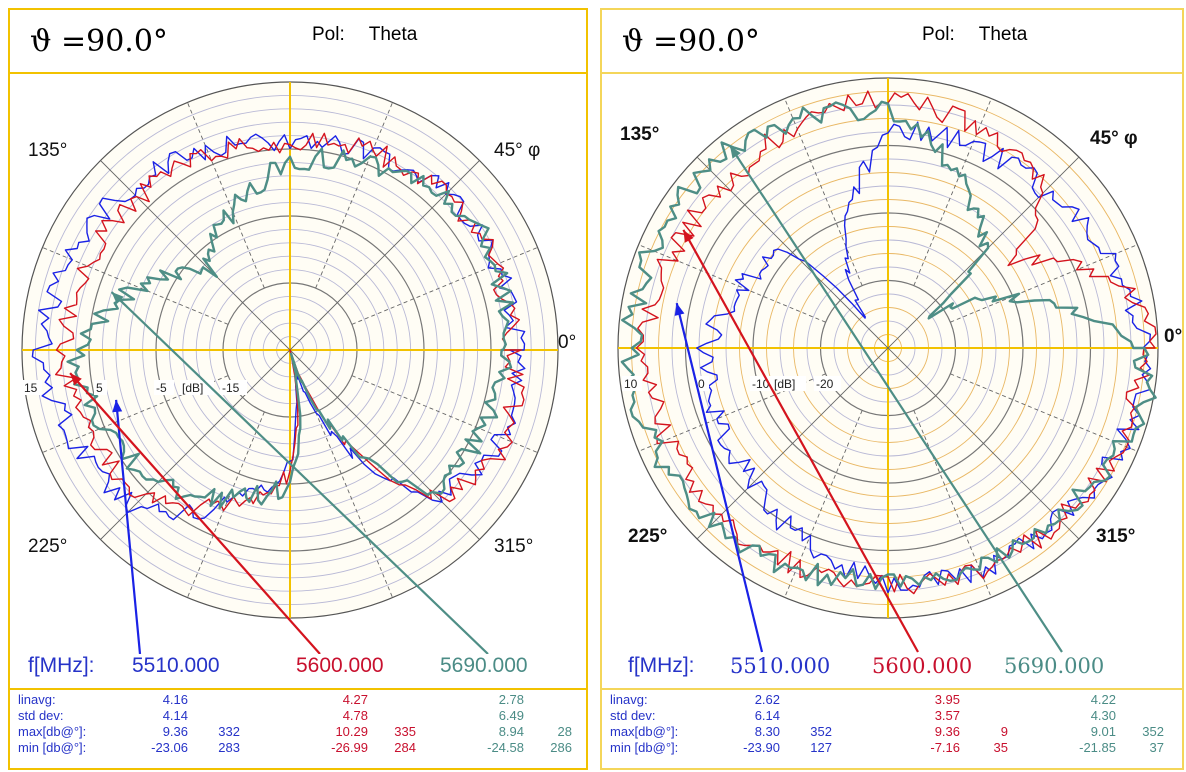 The height and width of the screenshot is (772, 1186). What do you see at coordinates (887, 732) in the screenshot?
I see `stats-row: max[db@°]: 8.30 352 9.36 9 9.01 352` at bounding box center [887, 732].